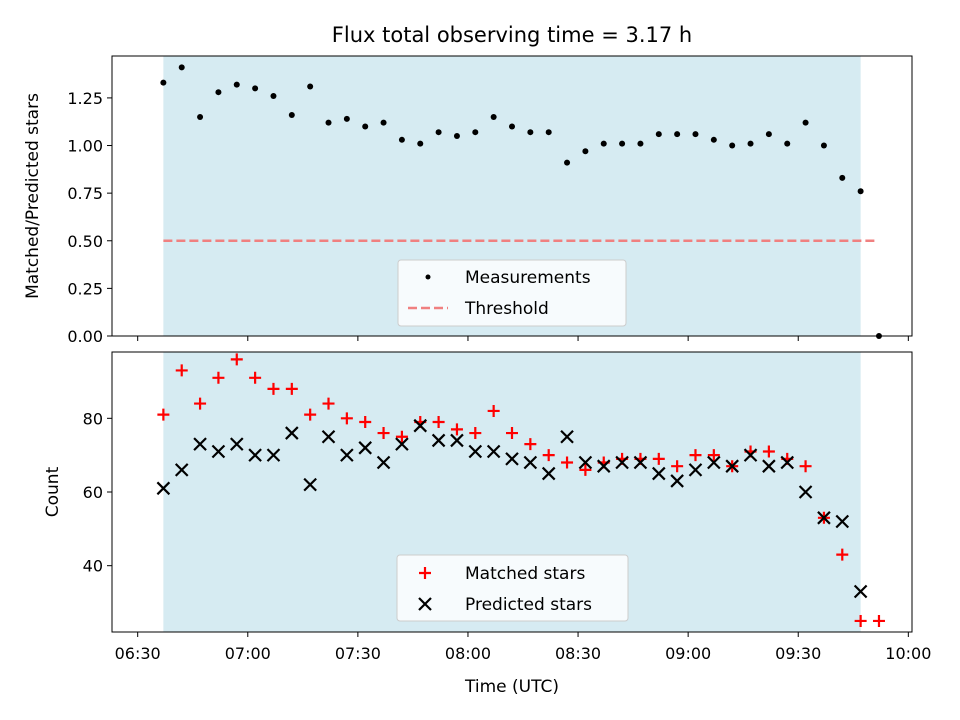  I want to click on legend-label-threshold: Threshold, so click(506, 309).